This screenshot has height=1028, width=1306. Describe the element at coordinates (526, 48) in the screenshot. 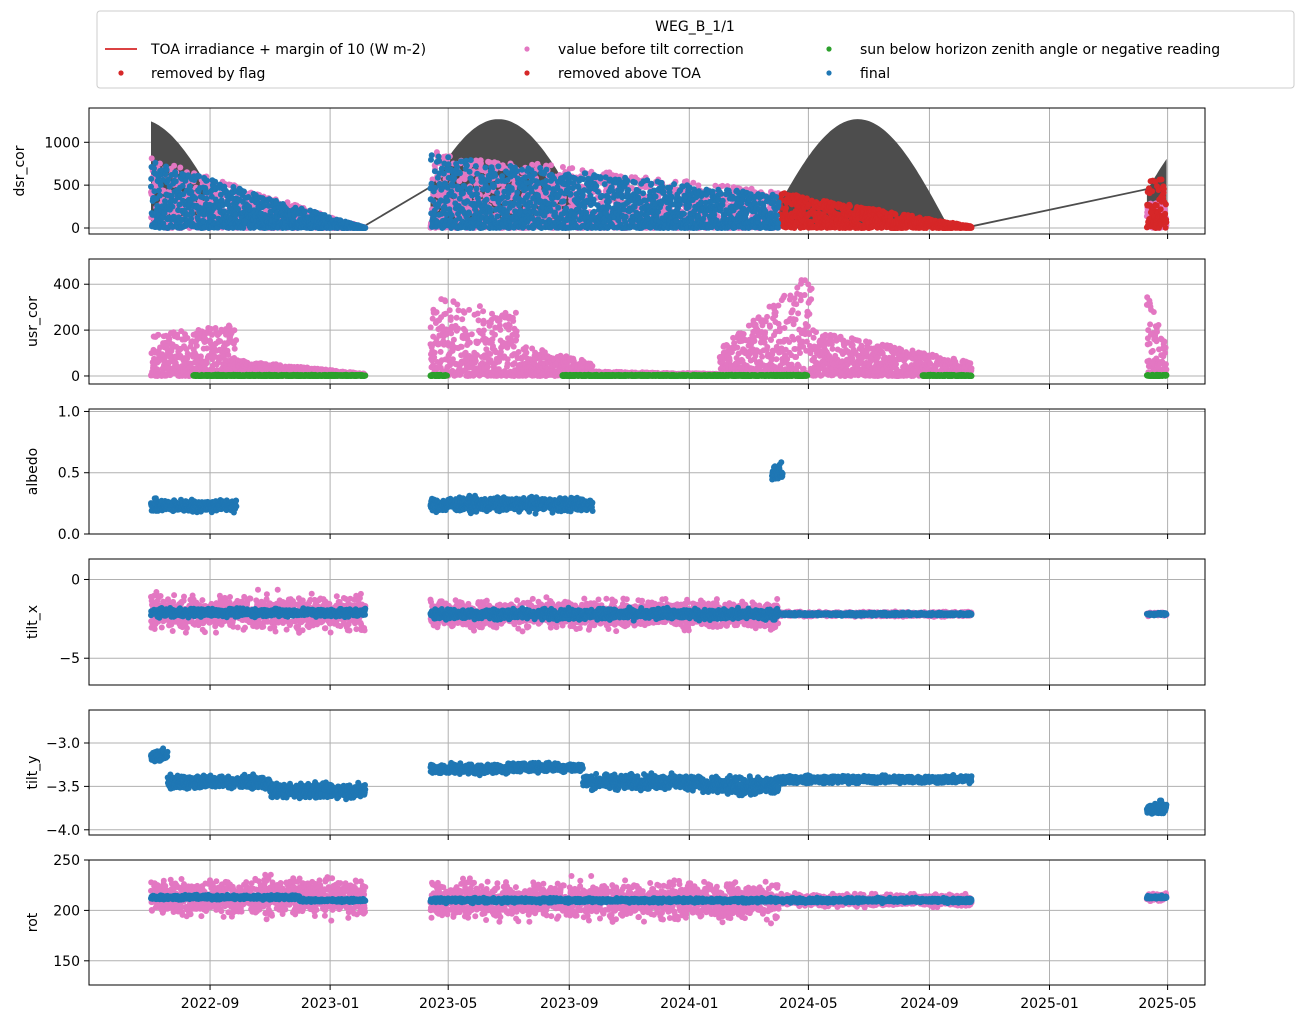

I see `legend-marker-value-before-tilt` at that location.